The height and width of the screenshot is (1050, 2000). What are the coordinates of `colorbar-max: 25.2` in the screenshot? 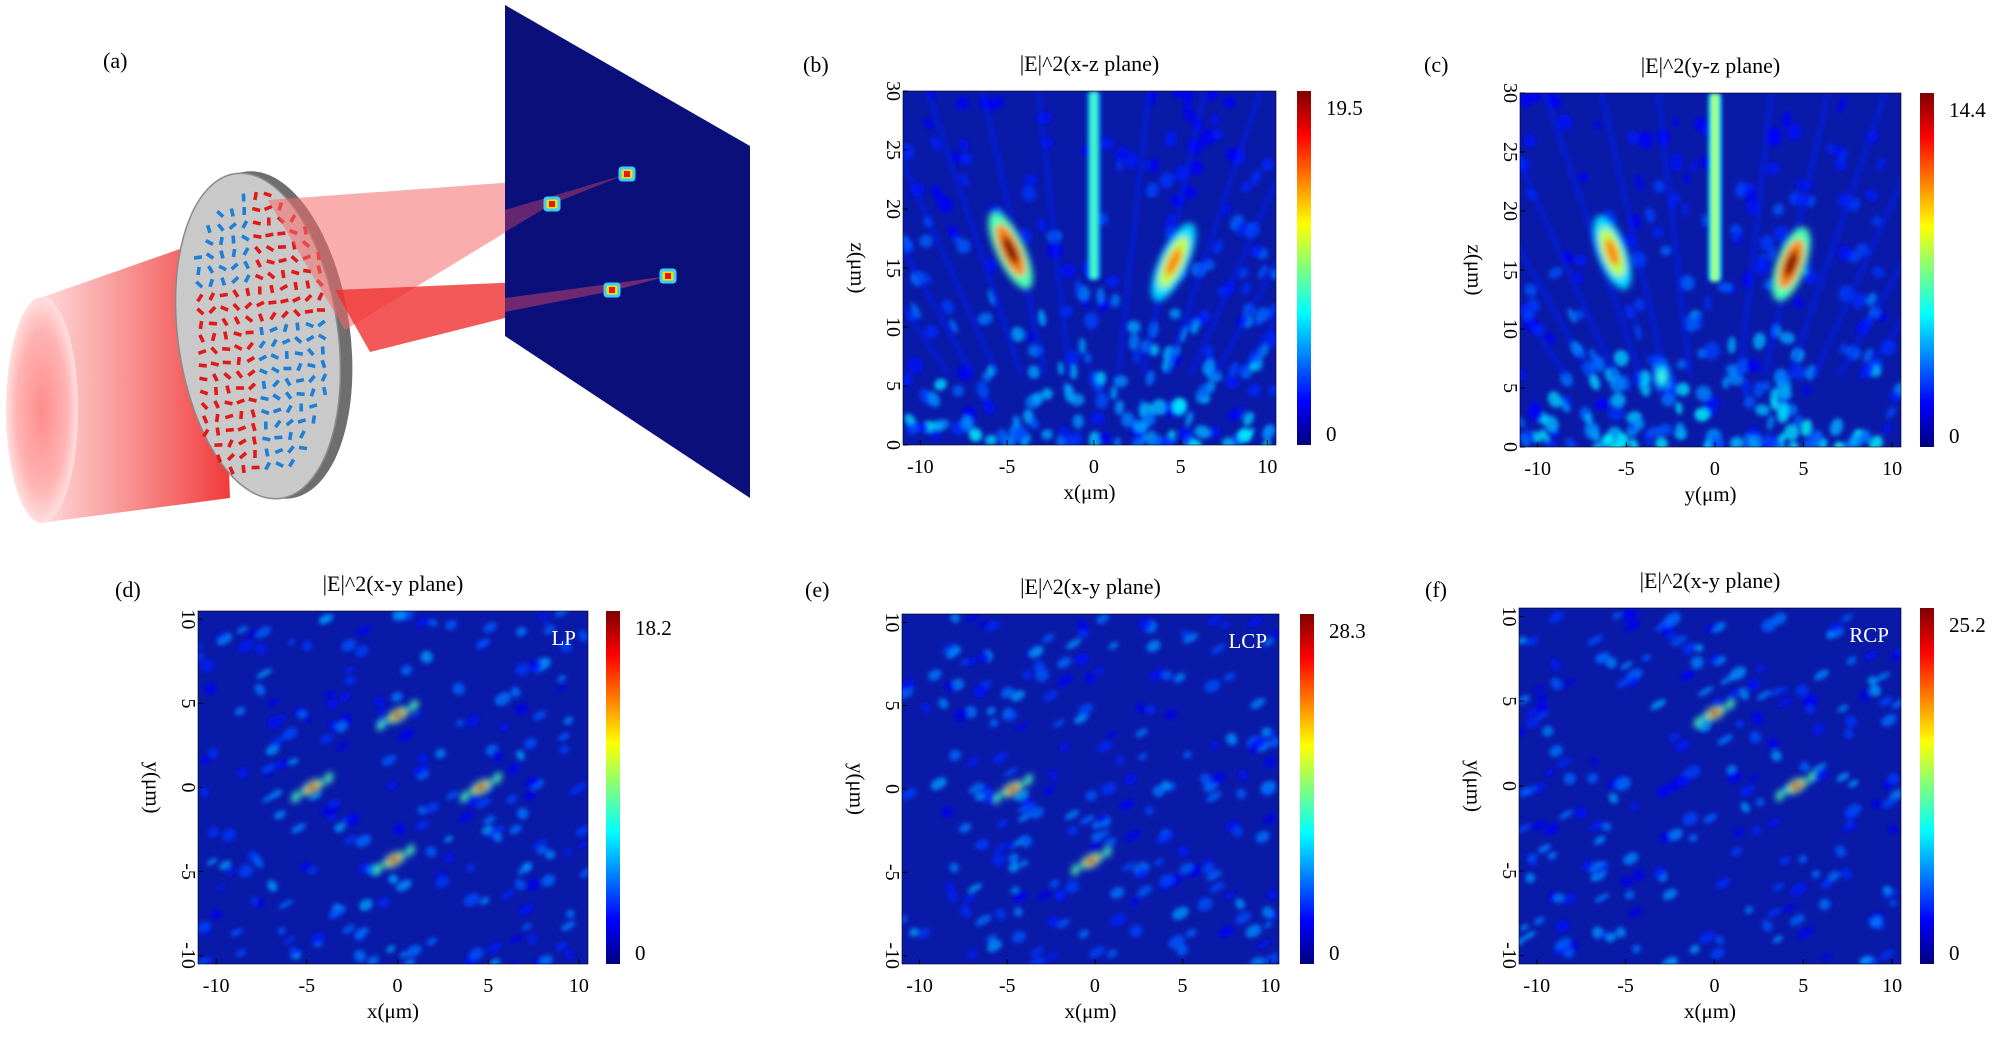 It's located at (1967, 625).